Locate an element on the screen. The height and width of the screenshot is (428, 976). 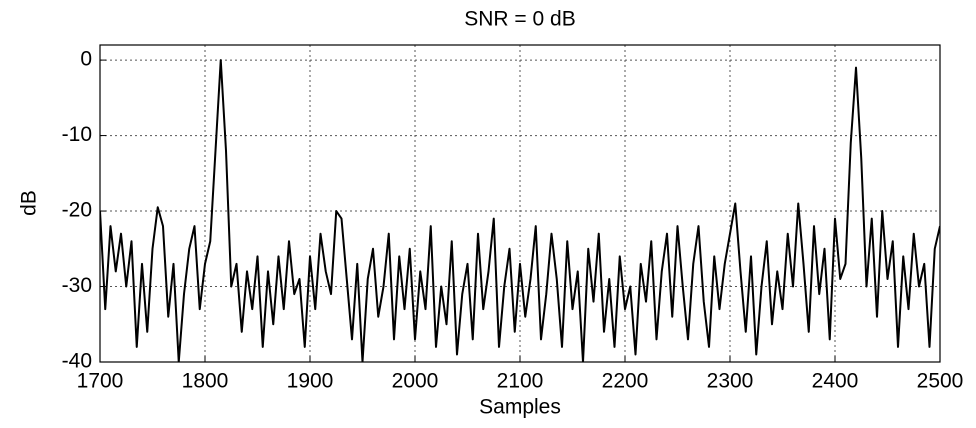
chart-title: SNR = 0 dB is located at coordinates (519, 19).